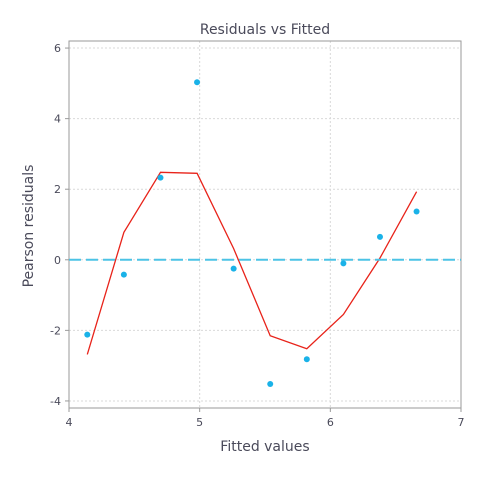 Image resolution: width=480 pixels, height=480 pixels. Describe the element at coordinates (199, 422) in the screenshot. I see `x-tick-label: 5` at that location.